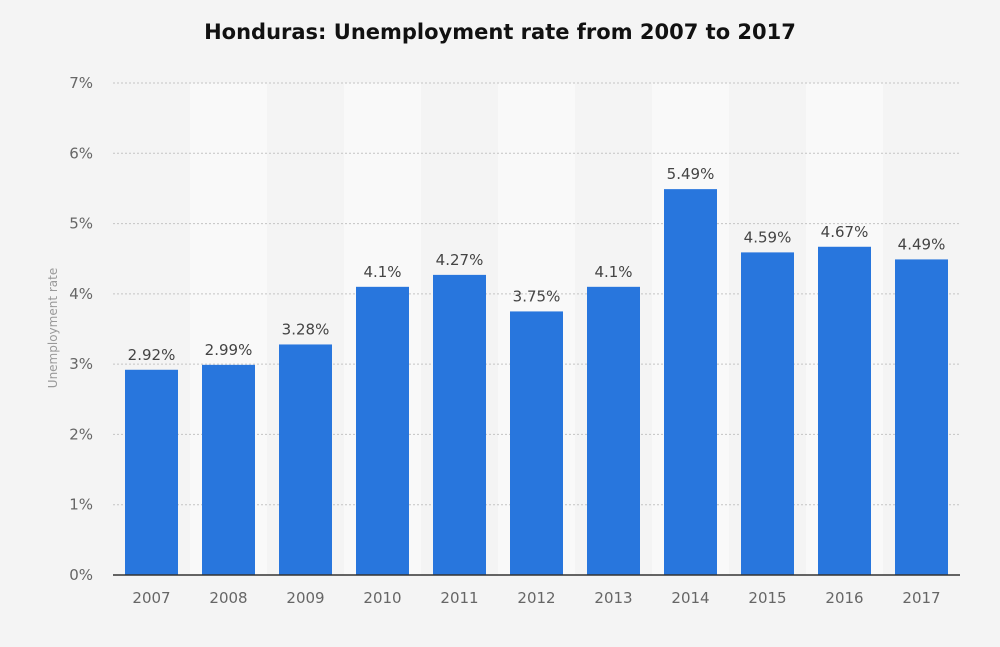 This screenshot has height=647, width=1000. I want to click on x-tick-label: 2013, so click(613, 598).